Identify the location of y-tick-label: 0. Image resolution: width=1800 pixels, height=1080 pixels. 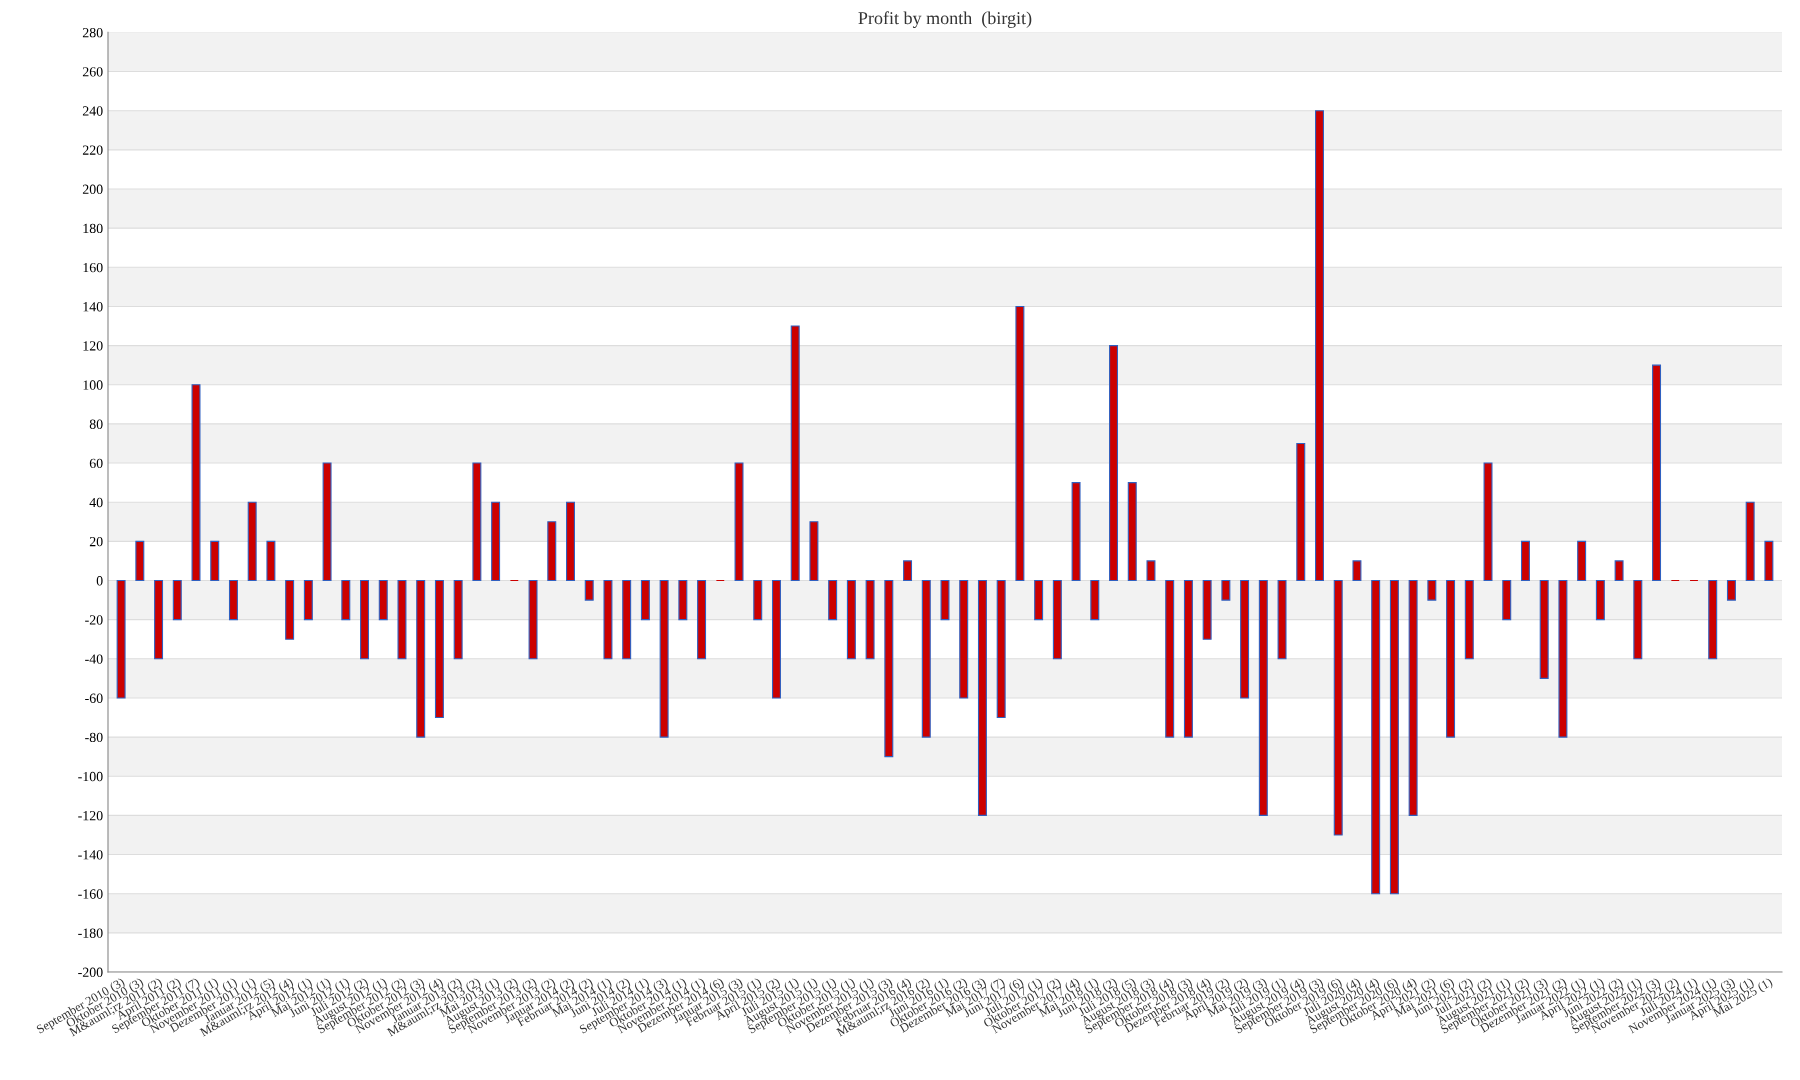
(99, 581).